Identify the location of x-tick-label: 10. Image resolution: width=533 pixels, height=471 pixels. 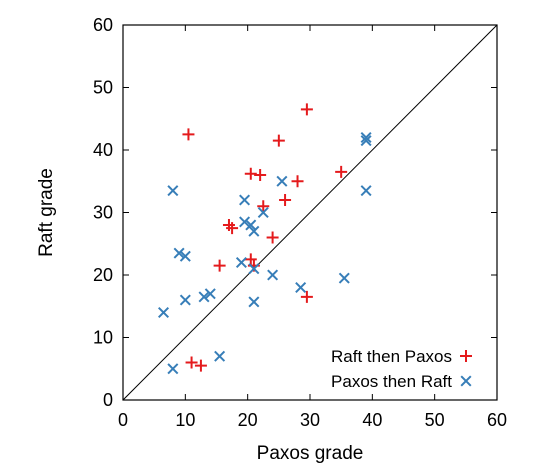
(185, 420).